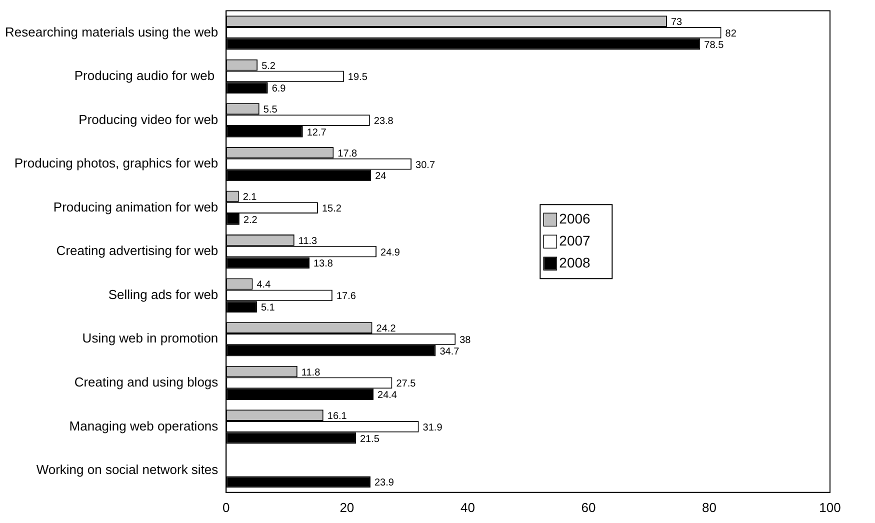  I want to click on data-label: 5.2, so click(269, 66).